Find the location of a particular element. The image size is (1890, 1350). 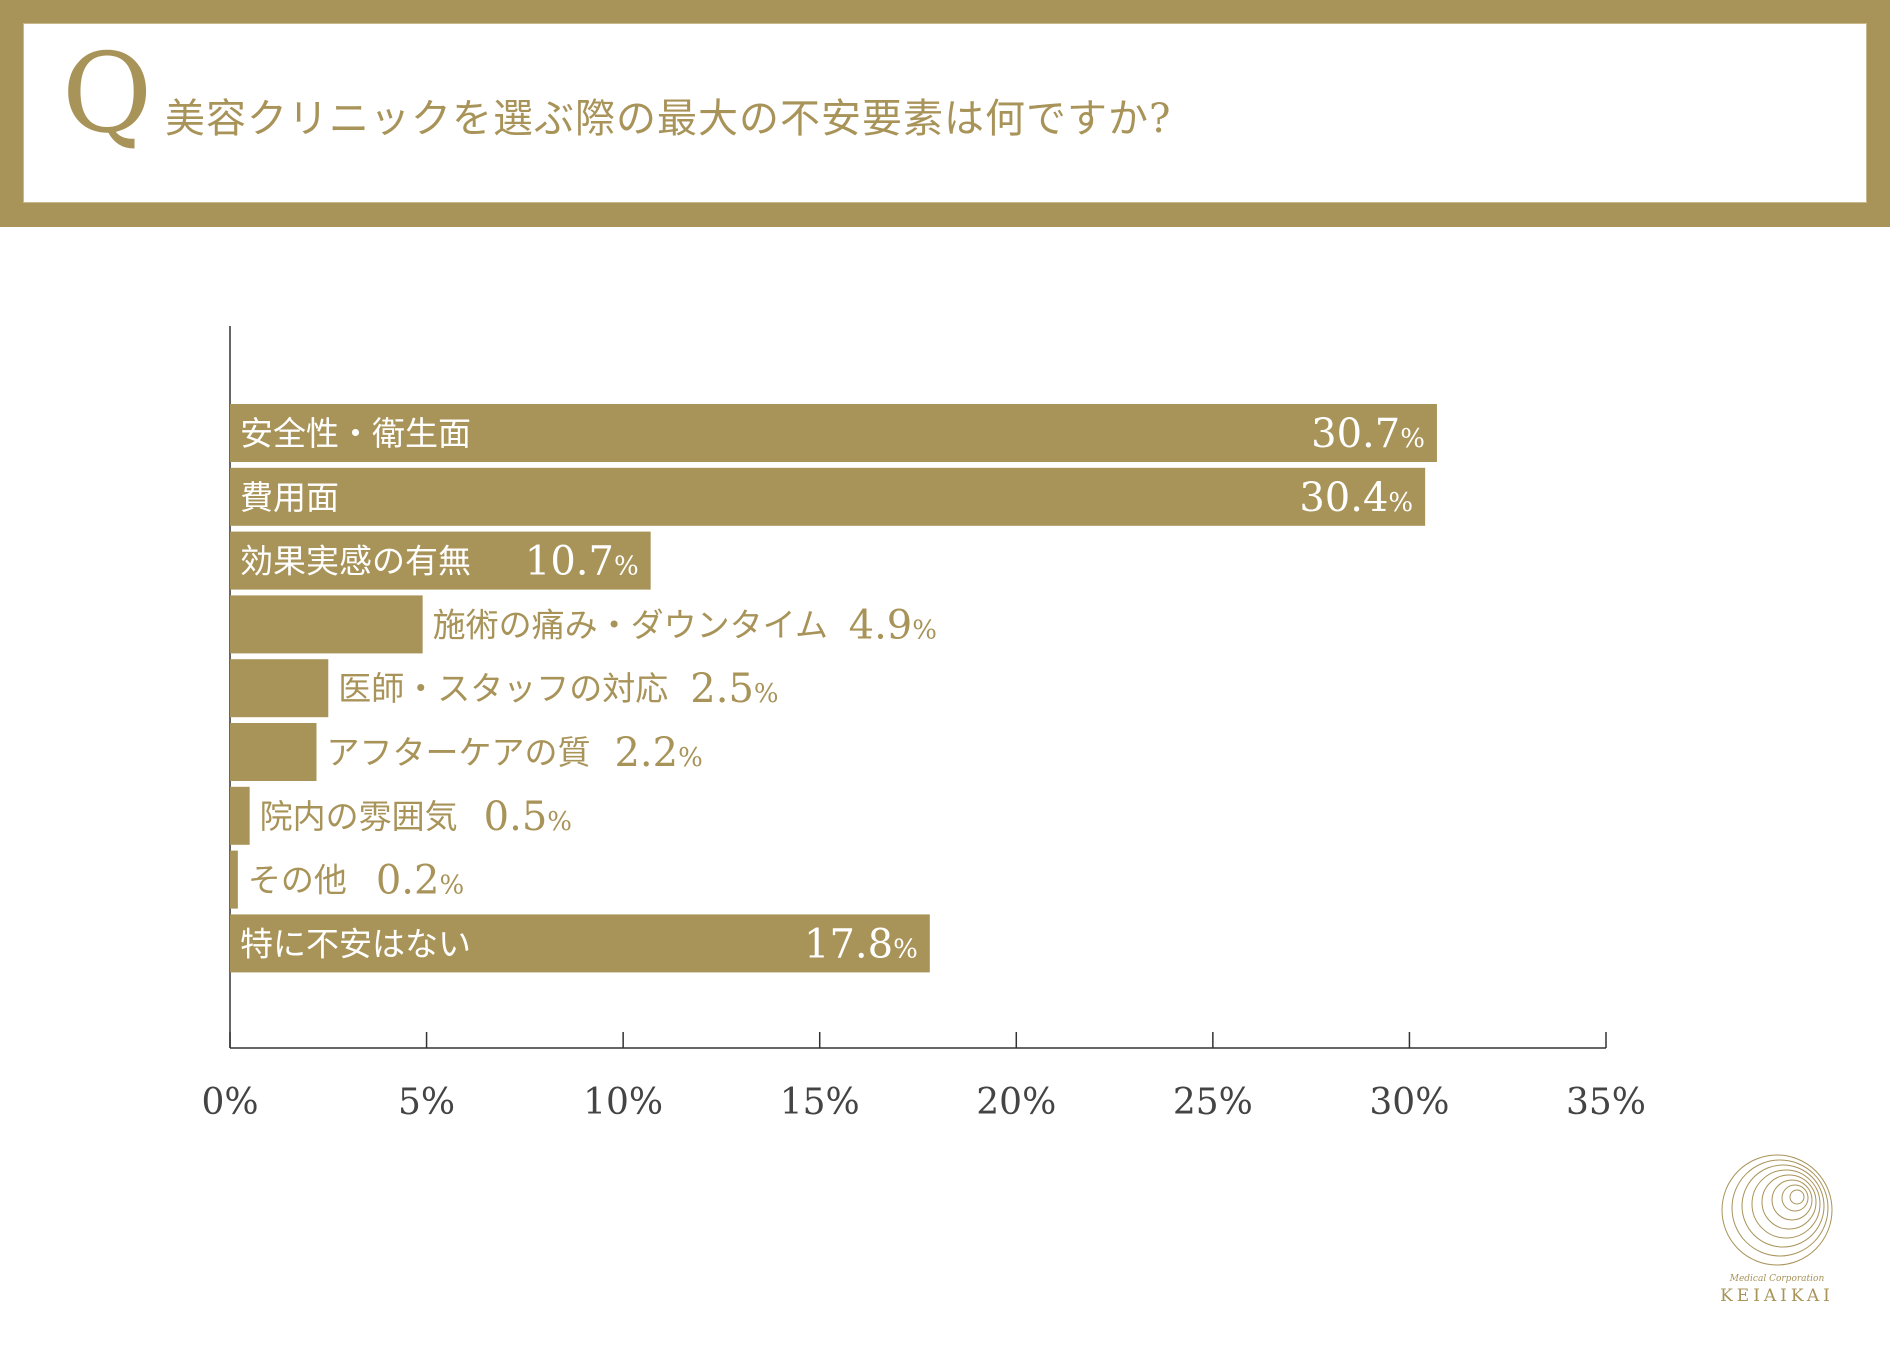

category-label: 安全性・衛生面 is located at coordinates (355, 433).